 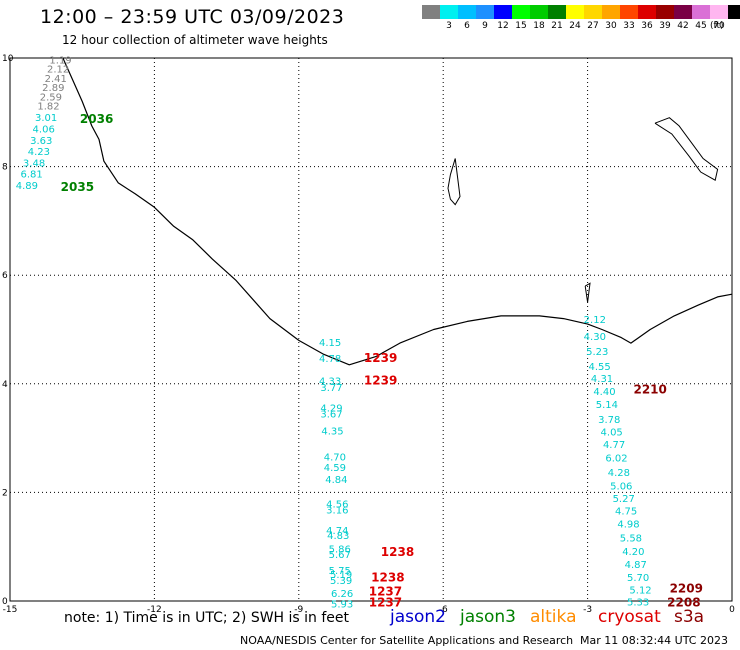 What do you see at coordinates (649, 390) in the screenshot?
I see `pass-time-label: 2210` at bounding box center [649, 390].